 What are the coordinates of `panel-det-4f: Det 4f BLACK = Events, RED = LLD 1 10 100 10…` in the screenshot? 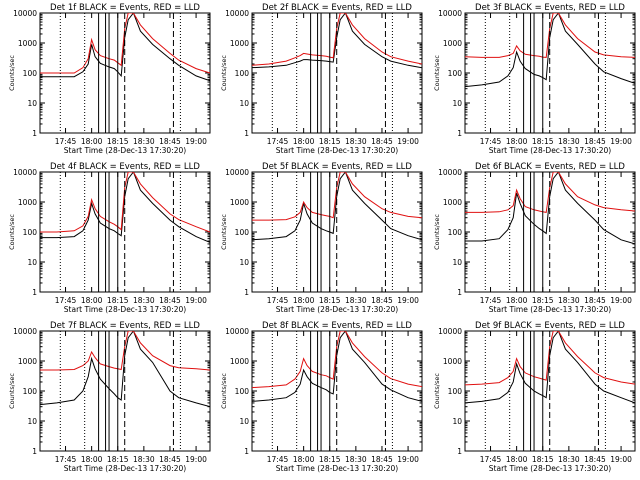 It's located at (109, 238).